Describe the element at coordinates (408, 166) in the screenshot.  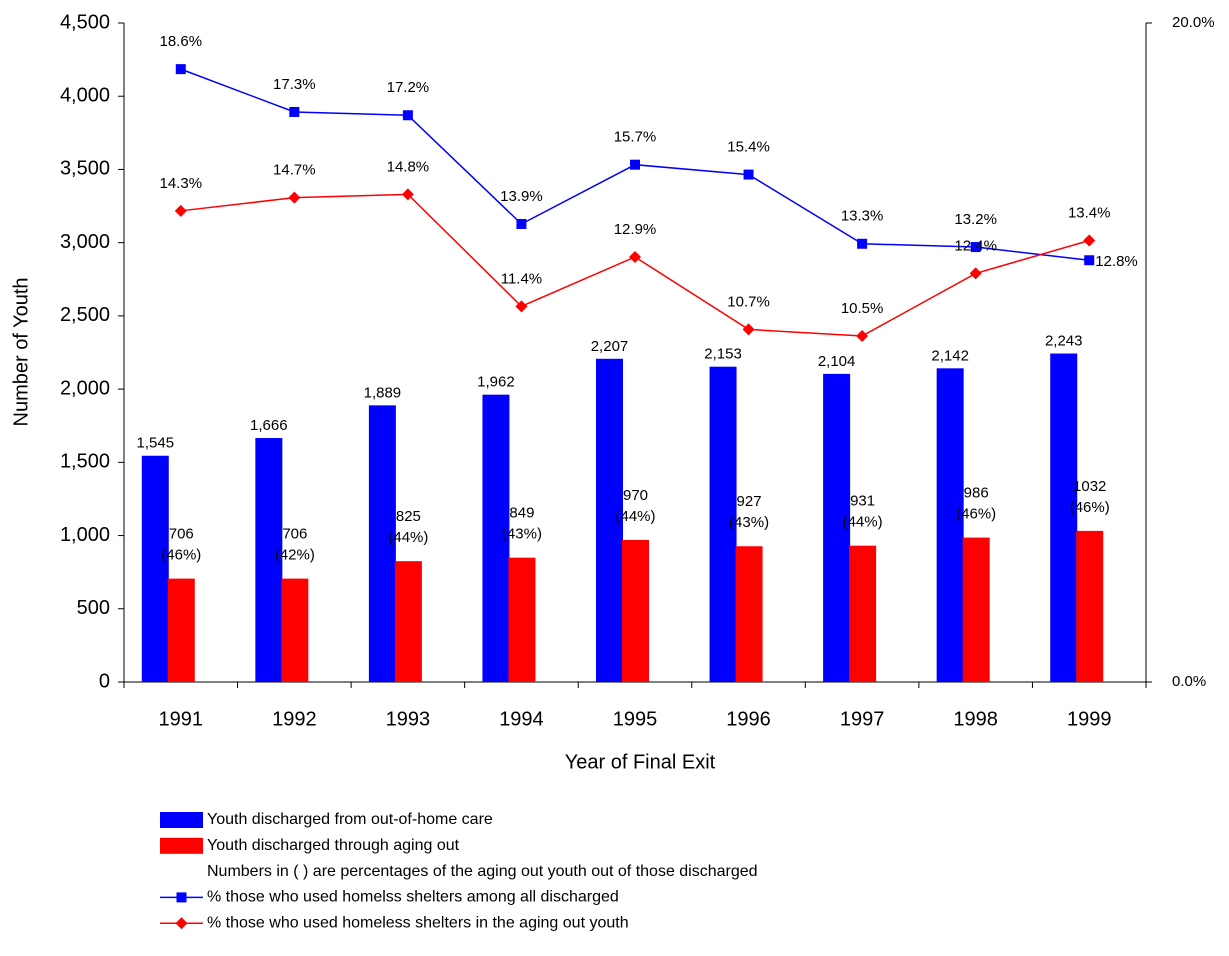
I see `data-label: 14.8%` at that location.